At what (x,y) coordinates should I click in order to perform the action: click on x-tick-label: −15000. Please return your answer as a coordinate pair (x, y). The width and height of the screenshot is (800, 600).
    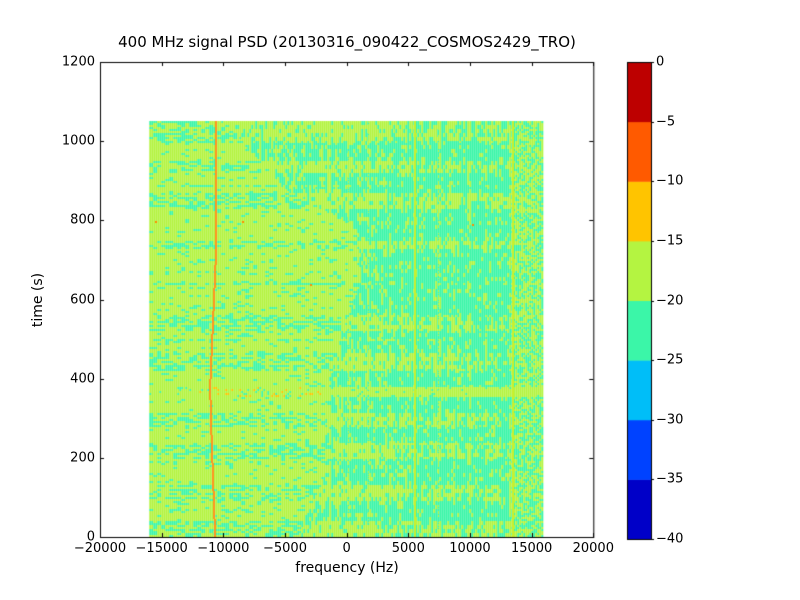
    Looking at the image, I should click on (161, 548).